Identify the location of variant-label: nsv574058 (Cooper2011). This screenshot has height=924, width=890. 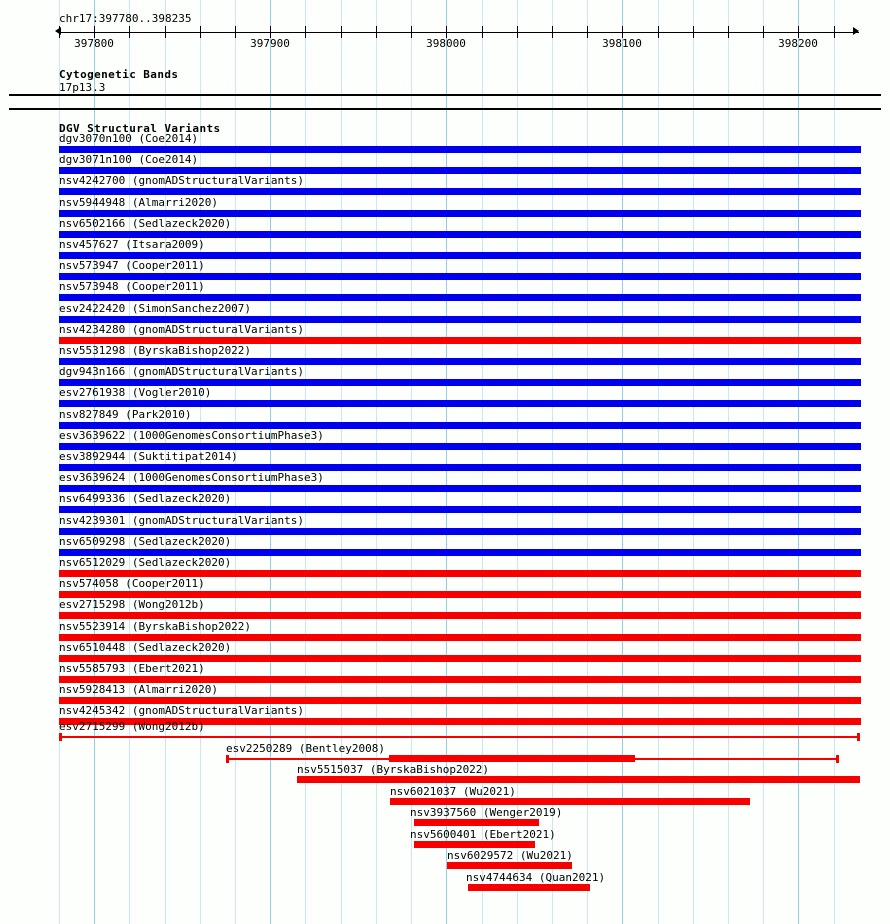
(132, 584).